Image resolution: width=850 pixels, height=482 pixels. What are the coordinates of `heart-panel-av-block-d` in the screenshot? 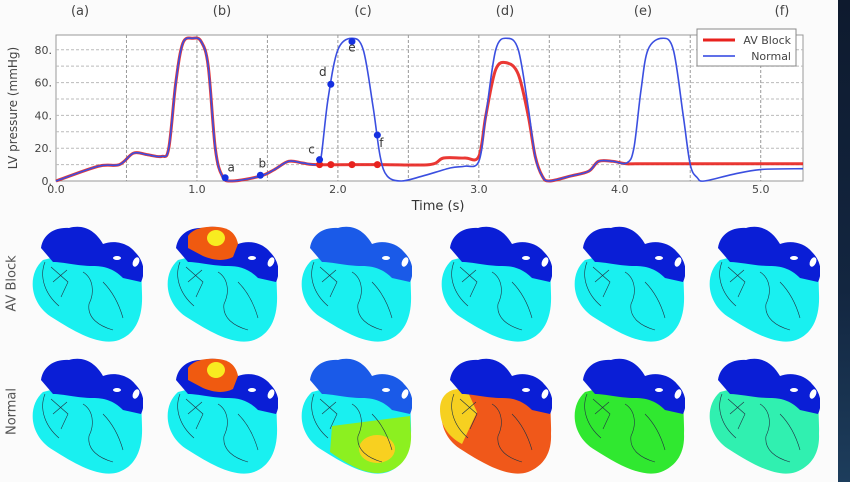 It's located at (496, 284).